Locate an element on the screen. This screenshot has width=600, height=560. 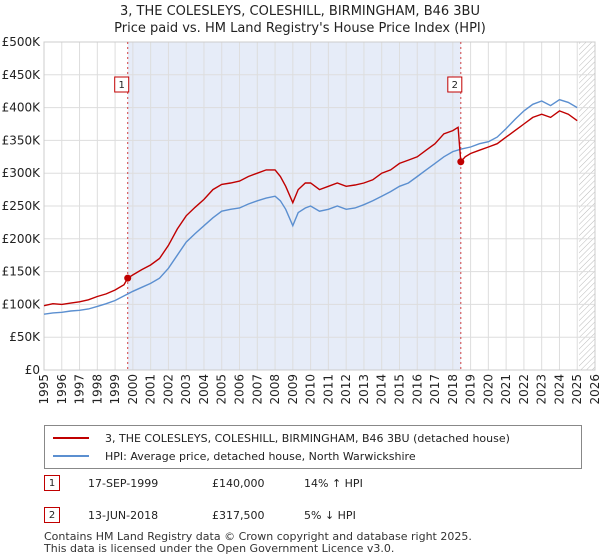
x-tick-label: 1996 is located at coordinates (62, 389).